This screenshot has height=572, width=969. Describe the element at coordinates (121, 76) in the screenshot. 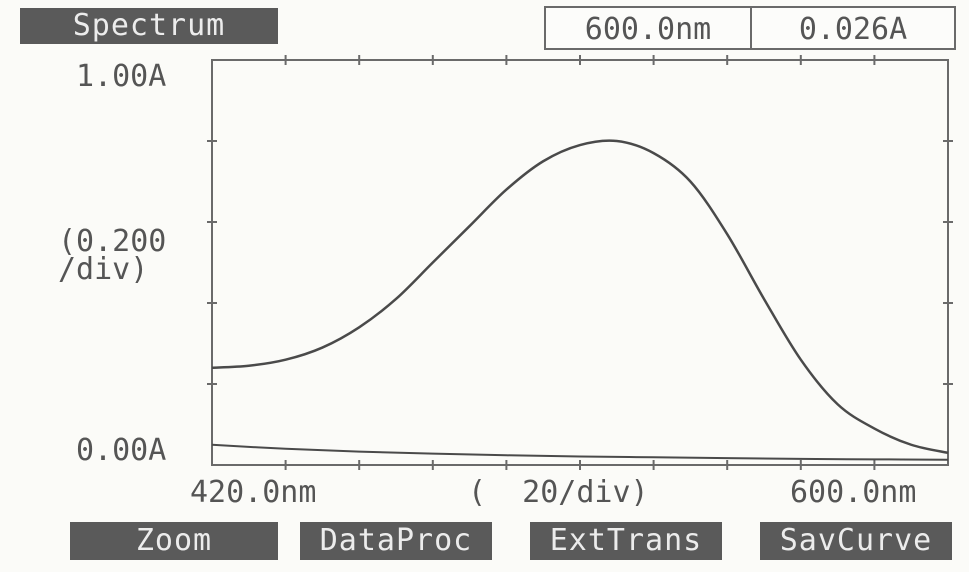

I see `y-axis-top-label: 1.00A` at that location.